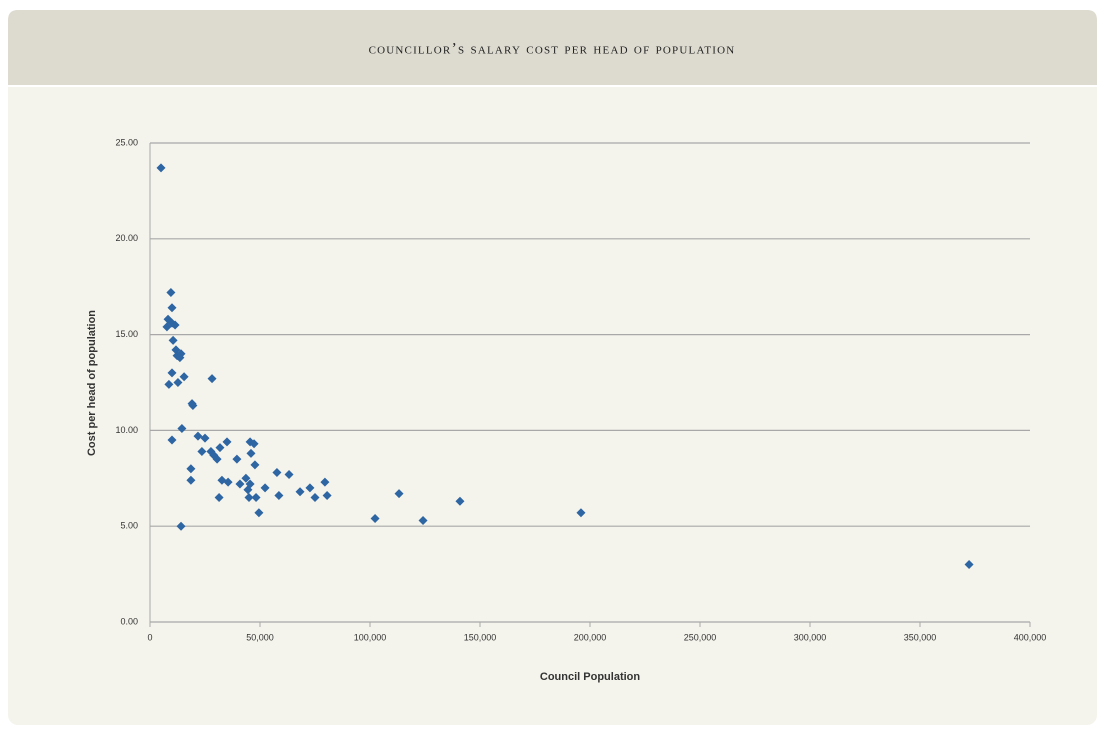  Describe the element at coordinates (590, 677) in the screenshot. I see `x-axis-label: Council Population` at that location.